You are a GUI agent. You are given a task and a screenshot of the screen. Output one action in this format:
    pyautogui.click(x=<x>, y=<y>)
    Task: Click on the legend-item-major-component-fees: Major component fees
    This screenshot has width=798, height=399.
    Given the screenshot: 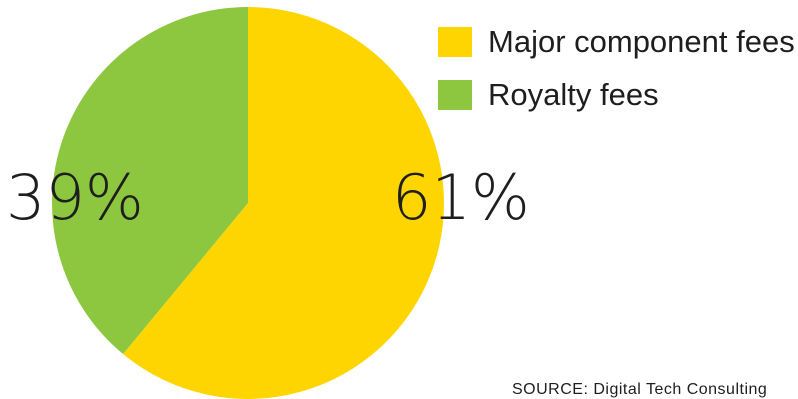 What is the action you would take?
    pyautogui.click(x=616, y=42)
    